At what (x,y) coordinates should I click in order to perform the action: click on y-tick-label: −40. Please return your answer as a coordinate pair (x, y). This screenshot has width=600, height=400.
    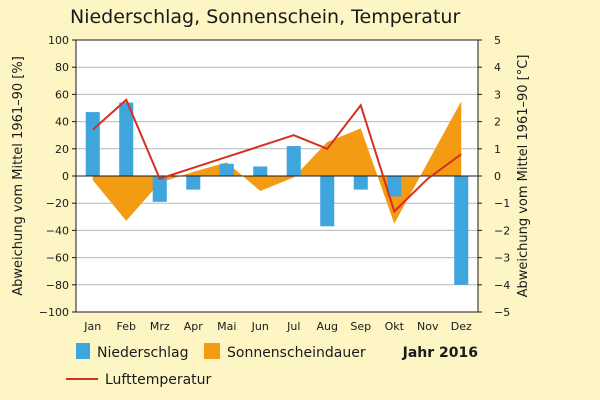
    Looking at the image, I should click on (57, 230).